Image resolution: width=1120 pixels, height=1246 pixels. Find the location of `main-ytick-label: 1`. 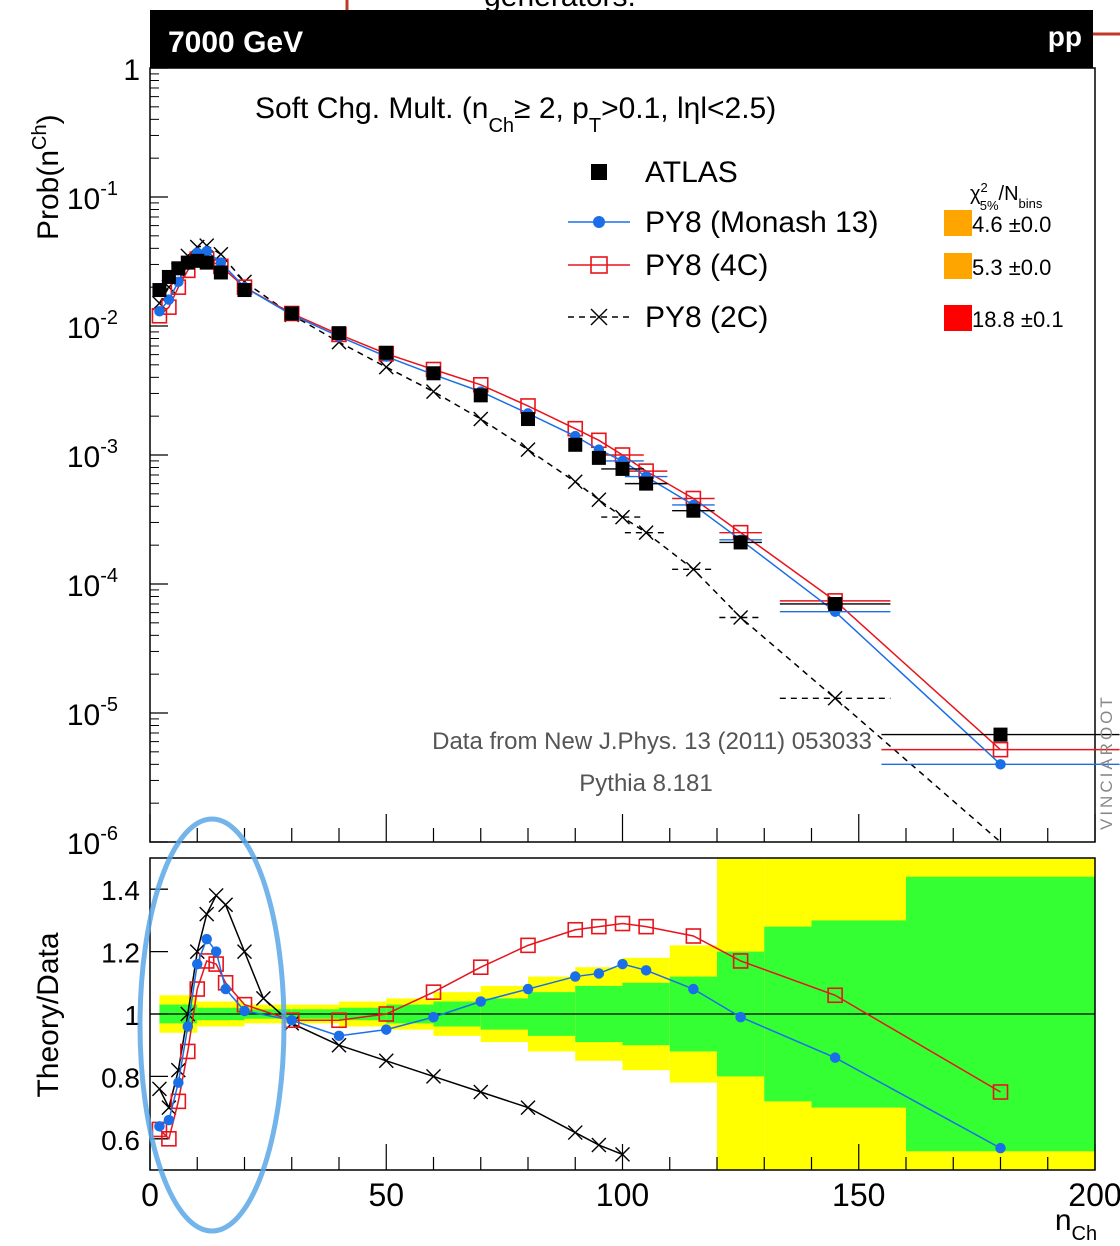

main-ytick-label: 1 is located at coordinates (131, 70).